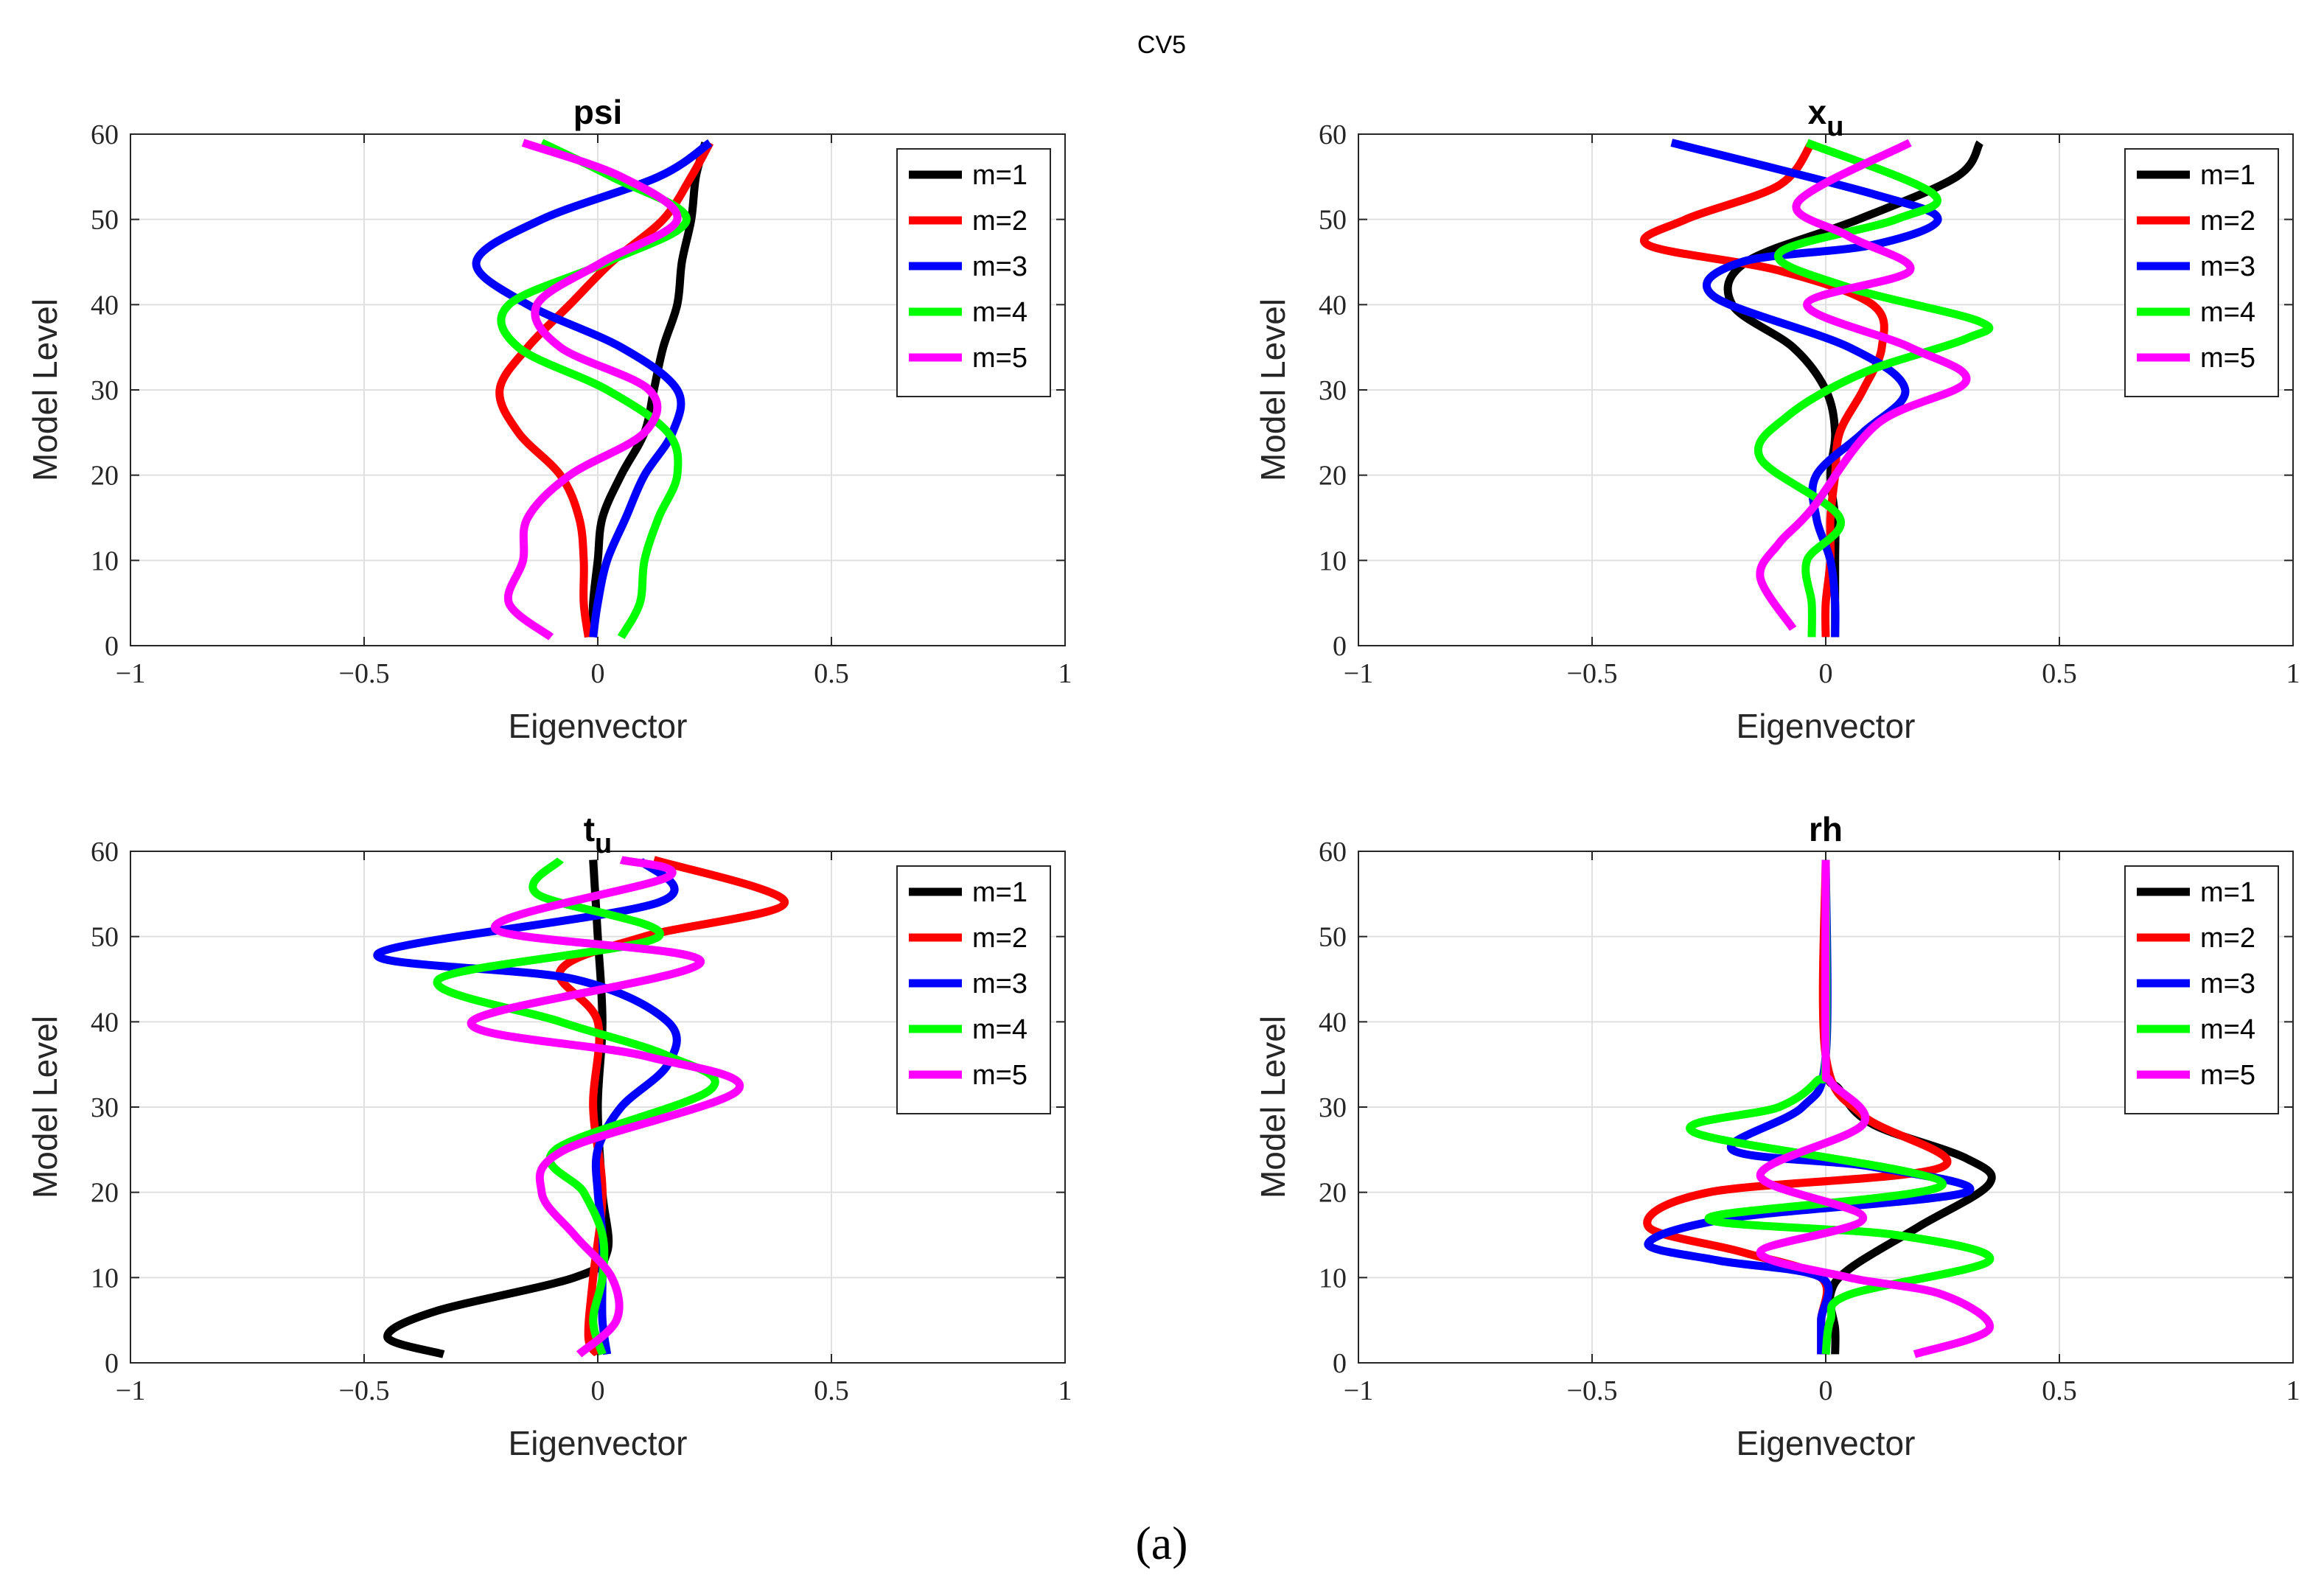 Image resolution: width=2324 pixels, height=1595 pixels. What do you see at coordinates (2293, 1390) in the screenshot?
I see `panel-rh-xtick-label-4: 1` at bounding box center [2293, 1390].